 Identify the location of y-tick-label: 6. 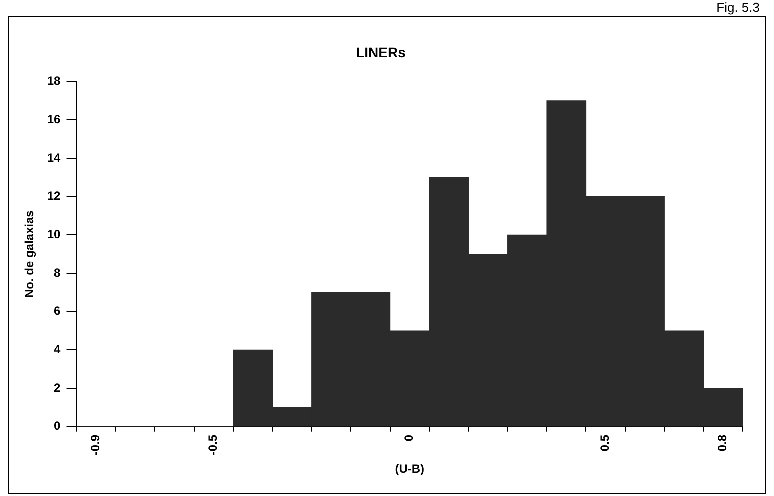
(58, 311).